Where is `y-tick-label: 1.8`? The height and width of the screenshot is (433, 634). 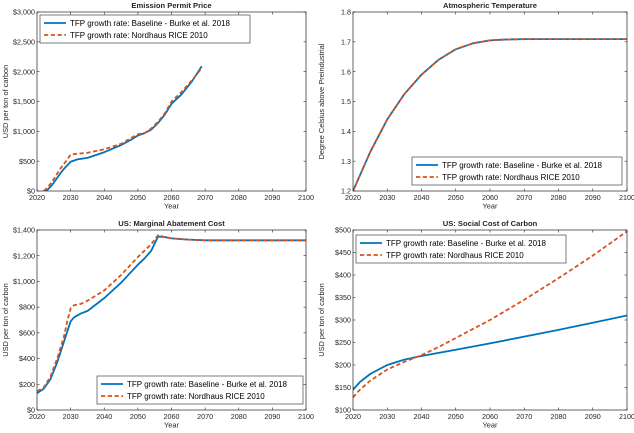
y-tick-label: 1.8 is located at coordinates (346, 12).